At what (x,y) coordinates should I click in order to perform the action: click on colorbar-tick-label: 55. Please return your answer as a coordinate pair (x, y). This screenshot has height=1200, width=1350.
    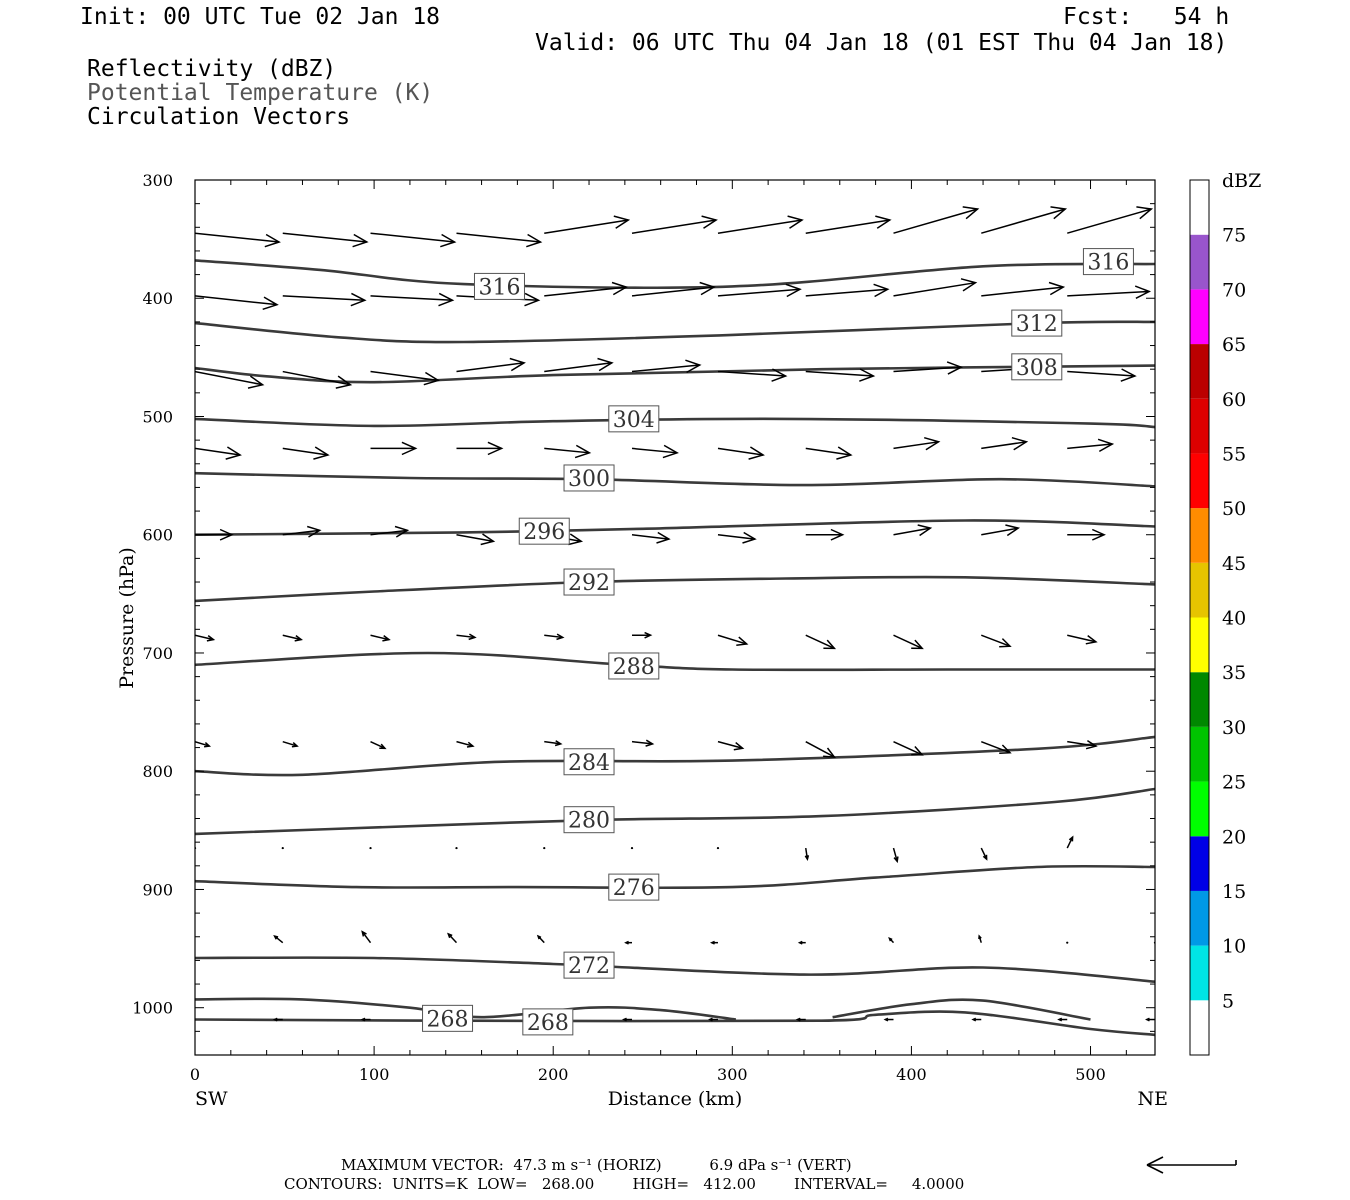
    Looking at the image, I should click on (1234, 454).